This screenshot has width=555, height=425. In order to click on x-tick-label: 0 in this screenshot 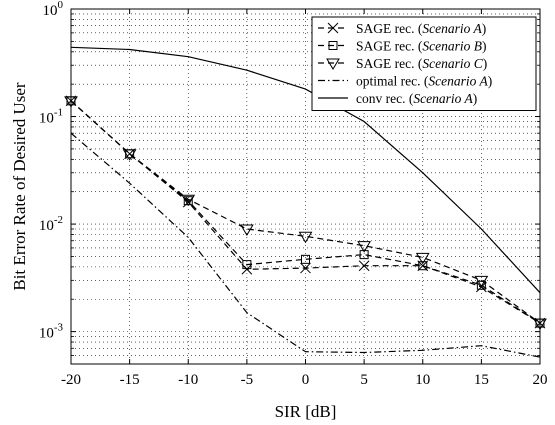, I will do `click(306, 380)`.